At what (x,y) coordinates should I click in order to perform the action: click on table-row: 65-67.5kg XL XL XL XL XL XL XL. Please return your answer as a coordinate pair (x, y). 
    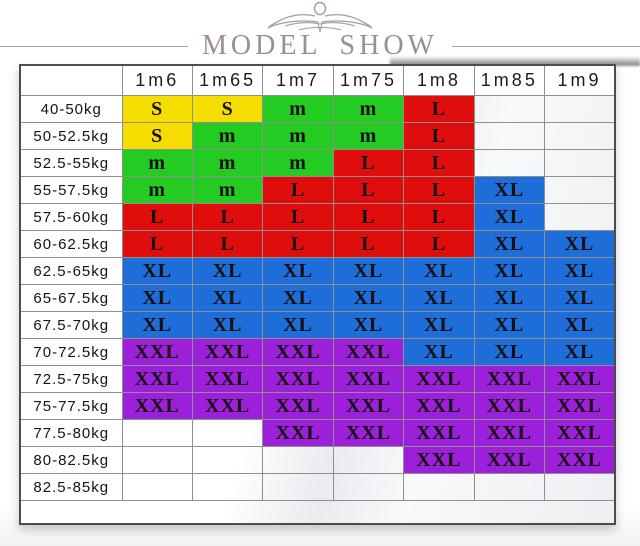
    Looking at the image, I should click on (317, 298).